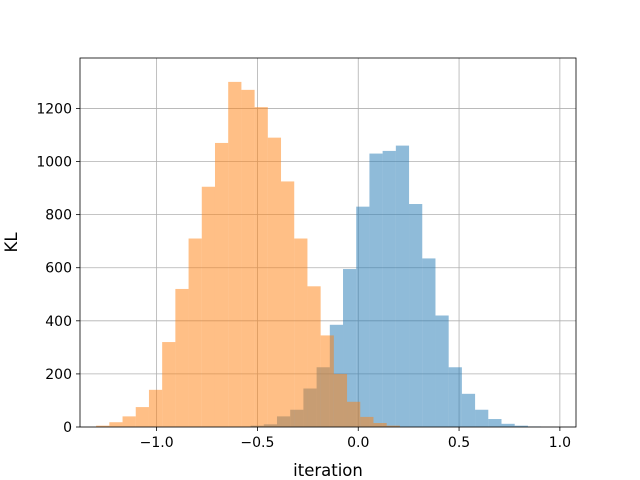 This screenshot has height=480, width=640. Describe the element at coordinates (58, 322) in the screenshot. I see `y-tick-label: 400` at that location.